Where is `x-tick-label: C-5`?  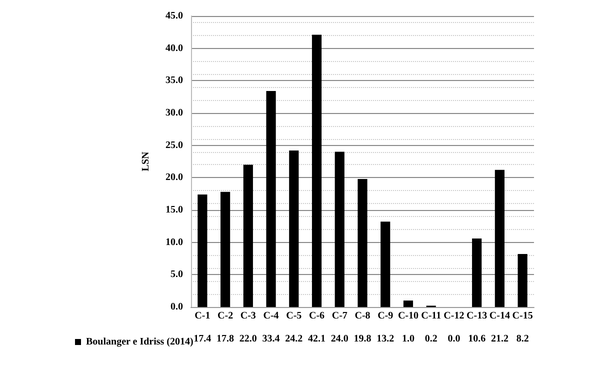
x-tick-label: C-5 is located at coordinates (294, 316).